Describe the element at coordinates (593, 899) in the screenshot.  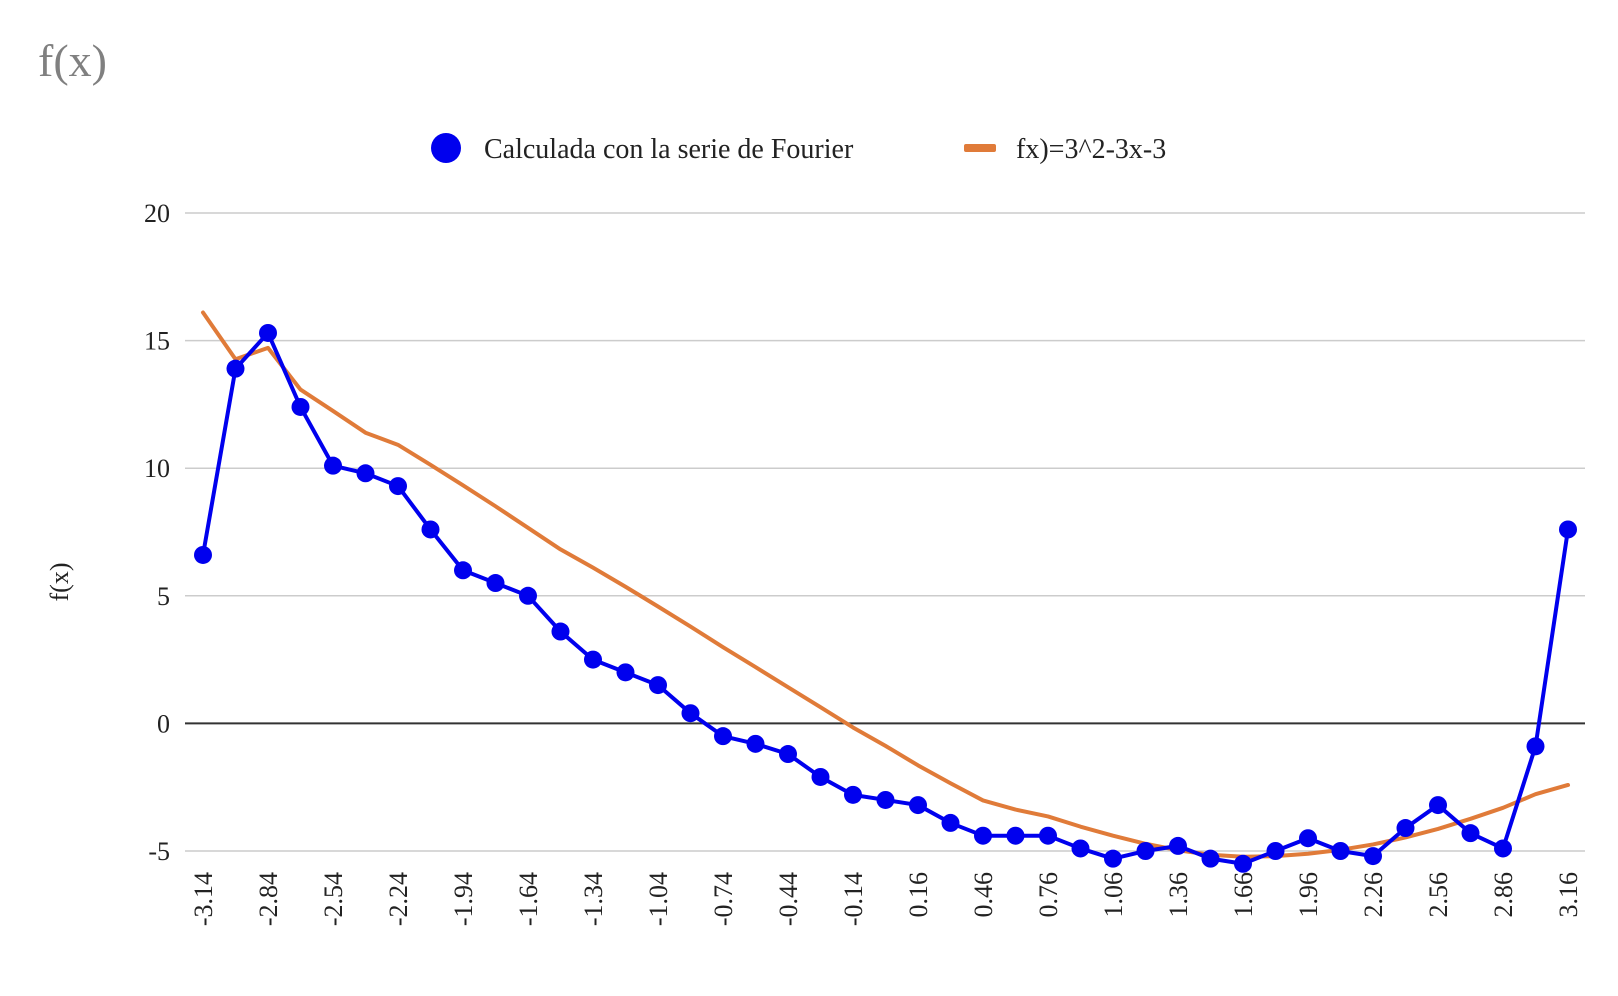
I see `x-tick-label: -1.34` at that location.